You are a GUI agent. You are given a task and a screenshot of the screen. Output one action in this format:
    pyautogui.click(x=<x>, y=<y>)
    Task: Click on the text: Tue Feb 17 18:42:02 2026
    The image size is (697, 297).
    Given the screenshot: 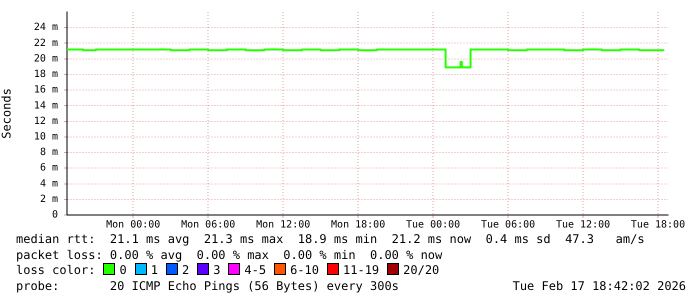 What is the action you would take?
    pyautogui.click(x=599, y=286)
    